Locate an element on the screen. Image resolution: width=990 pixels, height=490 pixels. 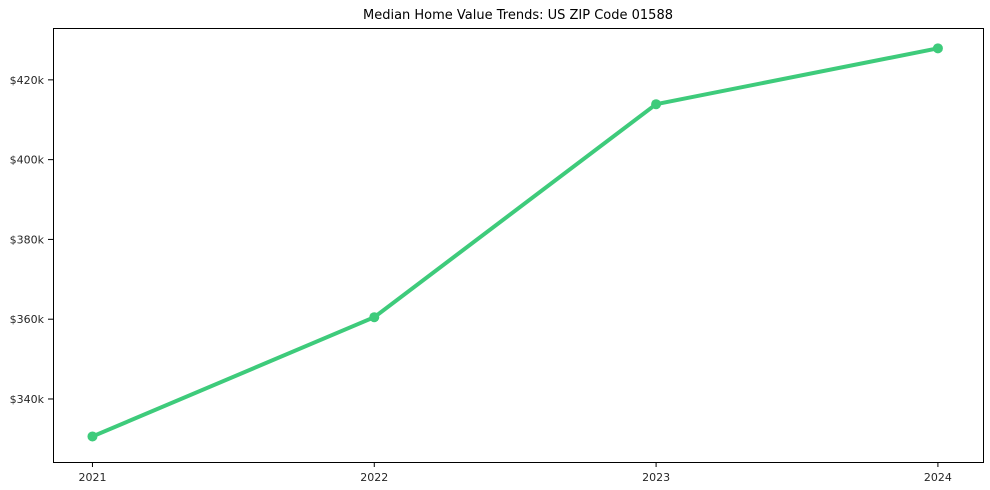
x-tick-label: 2022 is located at coordinates (374, 477).